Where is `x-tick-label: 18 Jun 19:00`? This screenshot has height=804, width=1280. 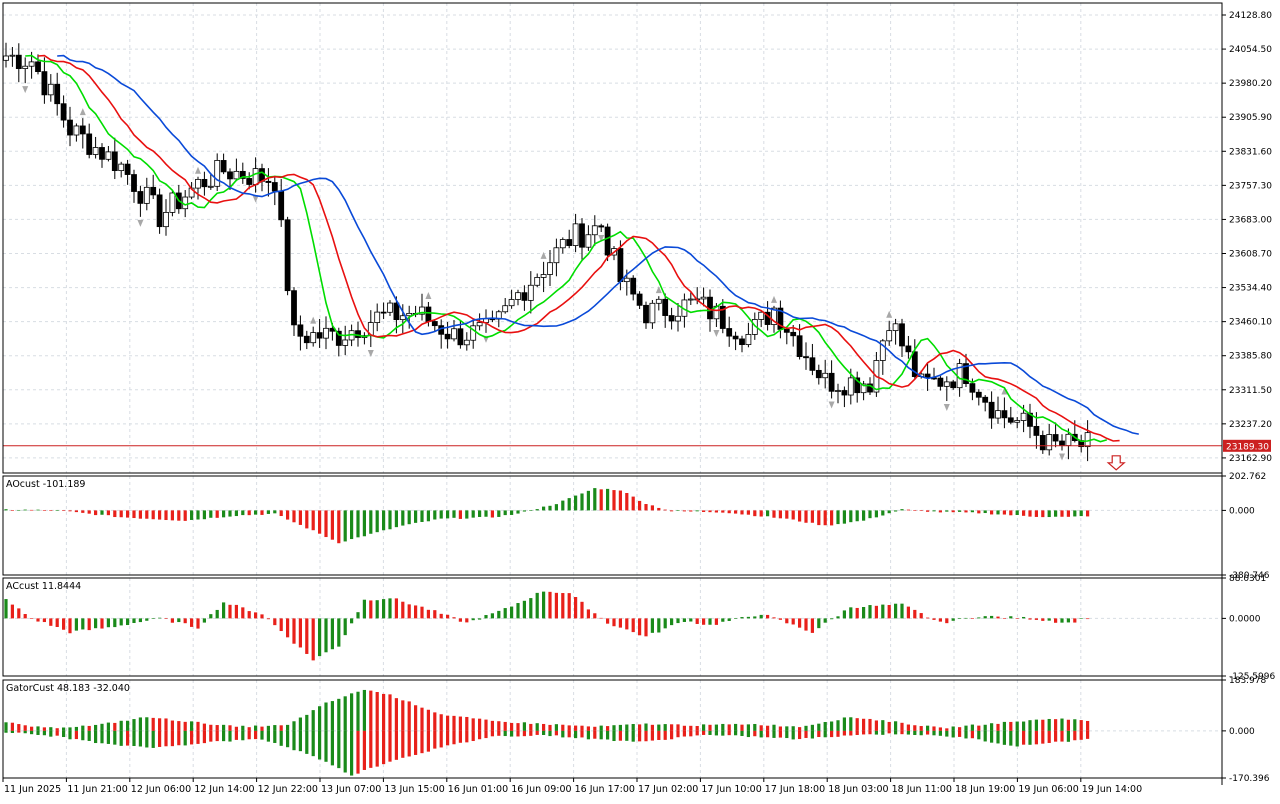 x-tick-label: 18 Jun 19:00 is located at coordinates (985, 789).